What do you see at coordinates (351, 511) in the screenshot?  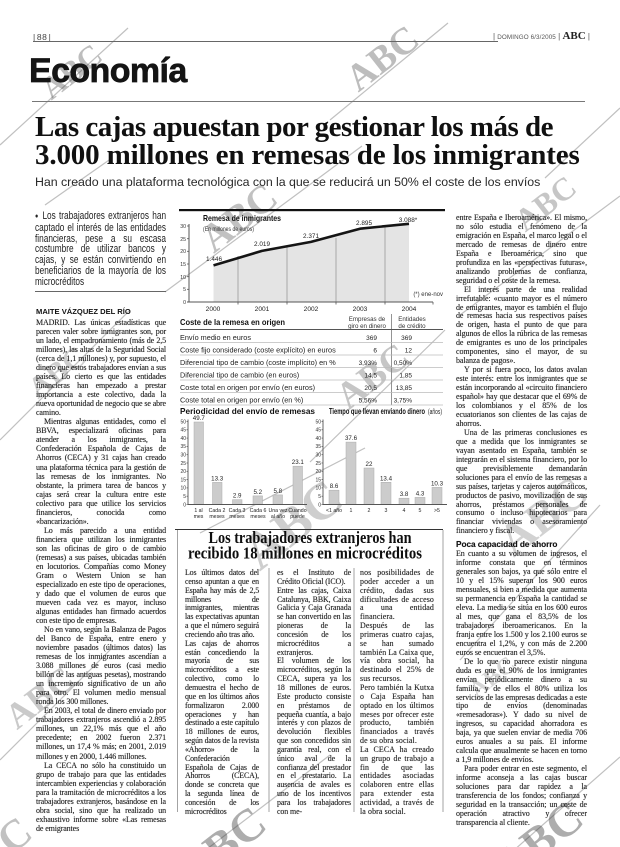 I see `svg-text: 1` at bounding box center [351, 511].